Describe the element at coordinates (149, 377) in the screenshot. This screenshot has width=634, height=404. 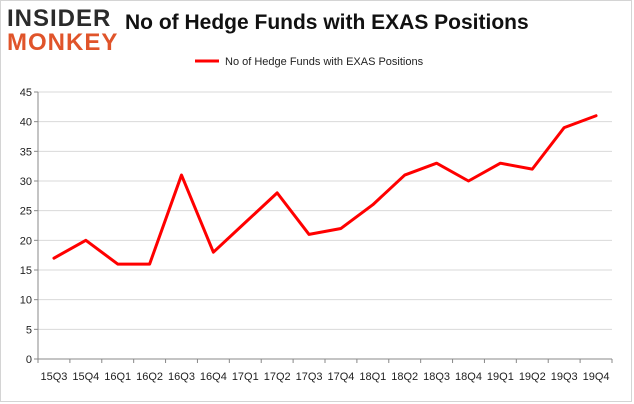
I see `x-tick-label: 16Q2` at that location.